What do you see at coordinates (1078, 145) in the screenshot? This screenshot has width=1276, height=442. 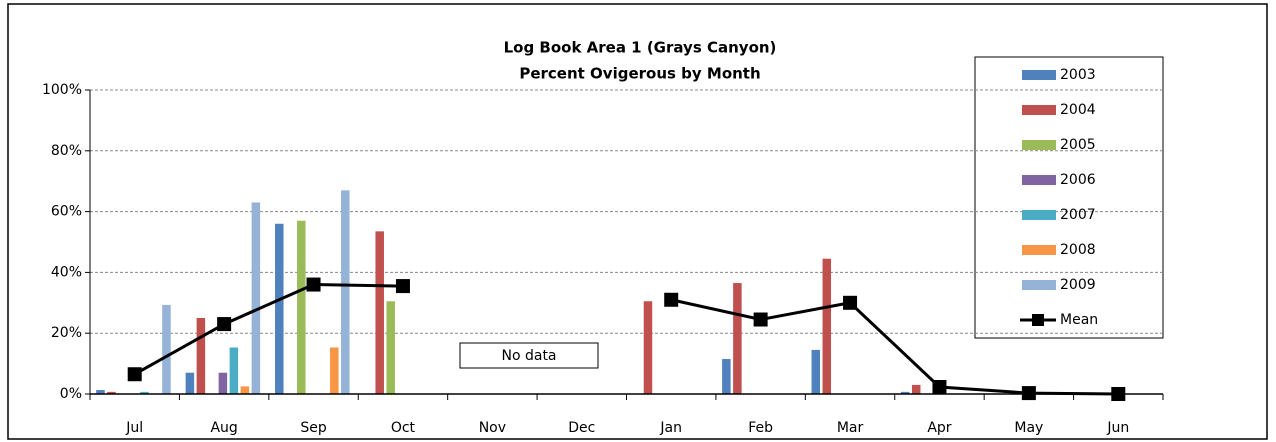 I see `legend-label: 2005` at bounding box center [1078, 145].